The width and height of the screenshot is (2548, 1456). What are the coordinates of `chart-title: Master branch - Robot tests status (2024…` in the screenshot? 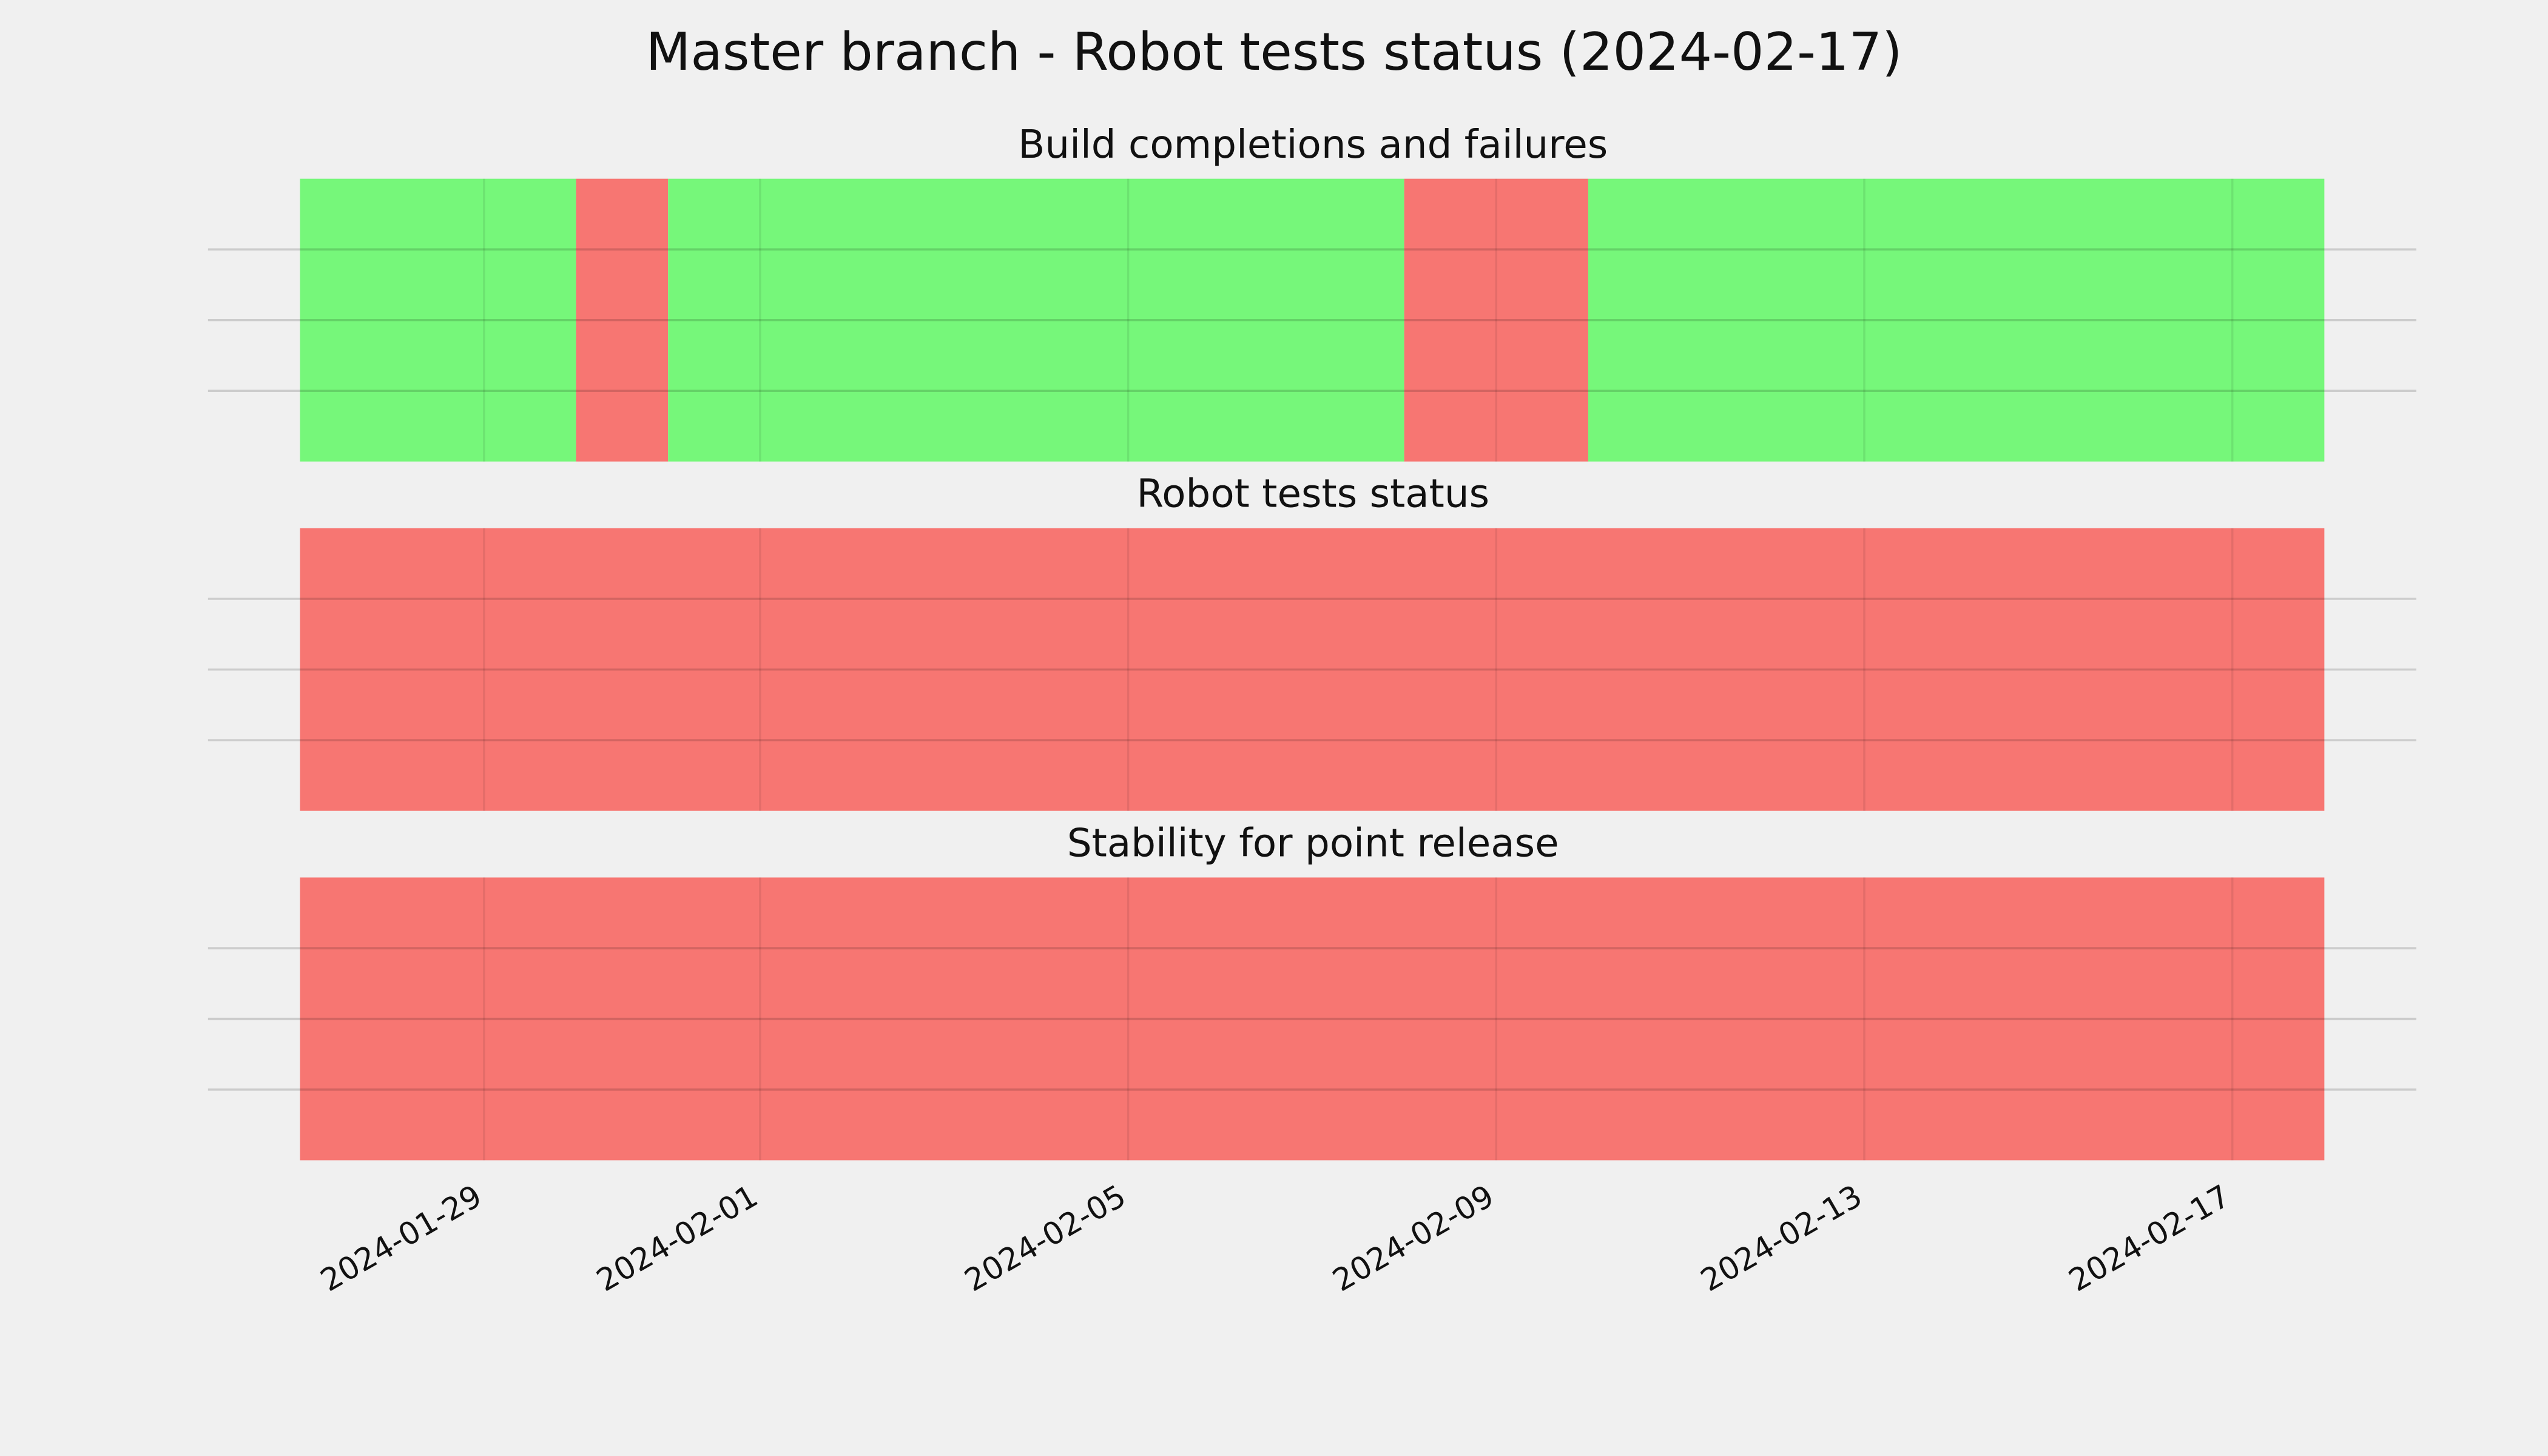 It's located at (1273, 52).